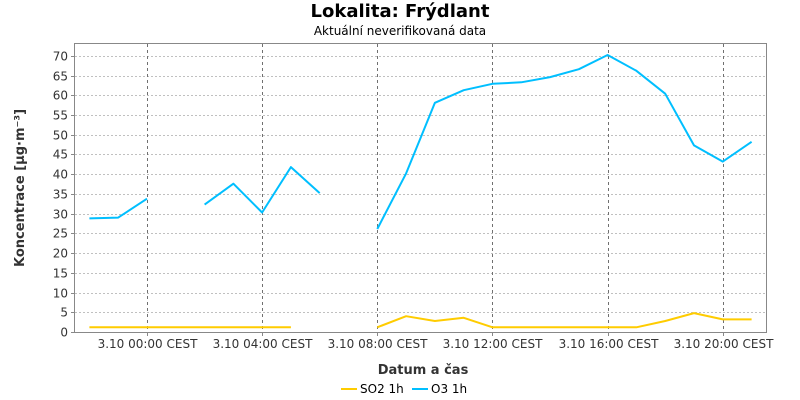 Image resolution: width=800 pixels, height=400 pixels. I want to click on y-tick-label: 25, so click(60, 234).